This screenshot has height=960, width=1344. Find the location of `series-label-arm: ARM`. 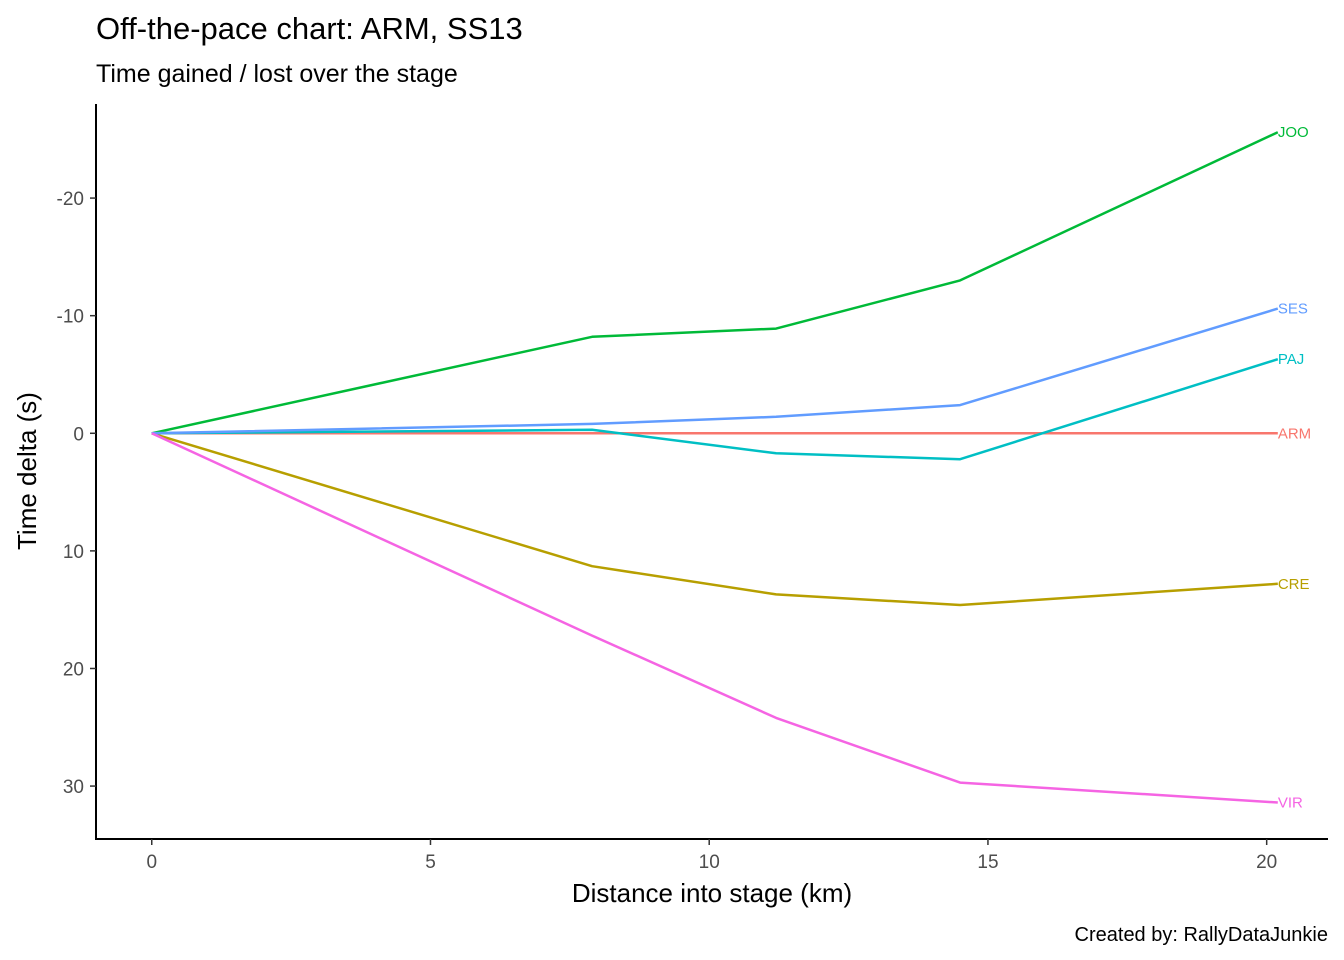

series-label-arm: ARM is located at coordinates (1294, 433).